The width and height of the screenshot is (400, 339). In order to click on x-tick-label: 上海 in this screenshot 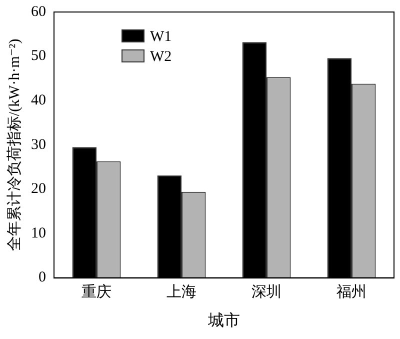, I will do `click(181, 292)`.